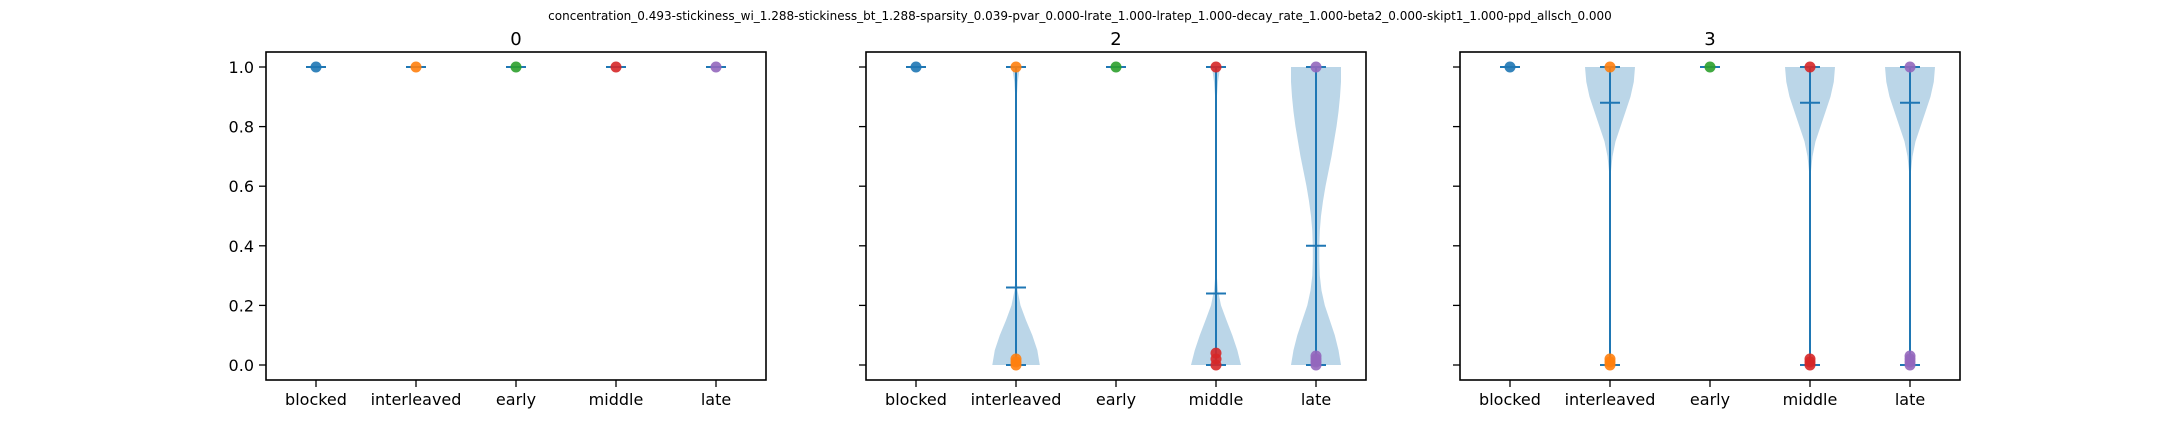 The height and width of the screenshot is (432, 2160). What do you see at coordinates (241, 186) in the screenshot?
I see `y-tick-label: 0.6` at bounding box center [241, 186].